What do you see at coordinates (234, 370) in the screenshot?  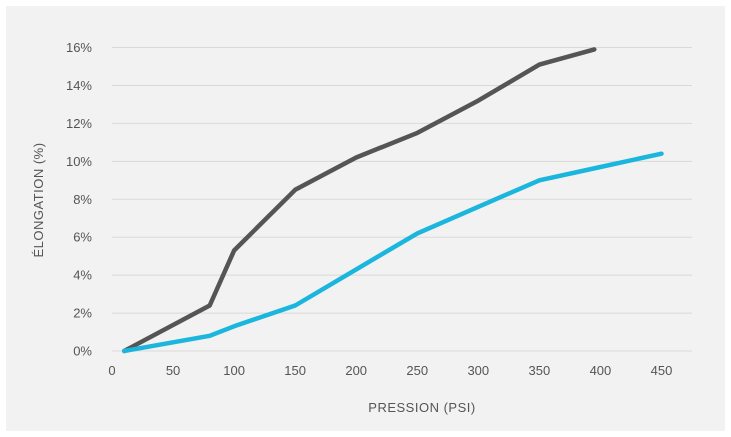 I see `x-tick-label: 100` at bounding box center [234, 370].